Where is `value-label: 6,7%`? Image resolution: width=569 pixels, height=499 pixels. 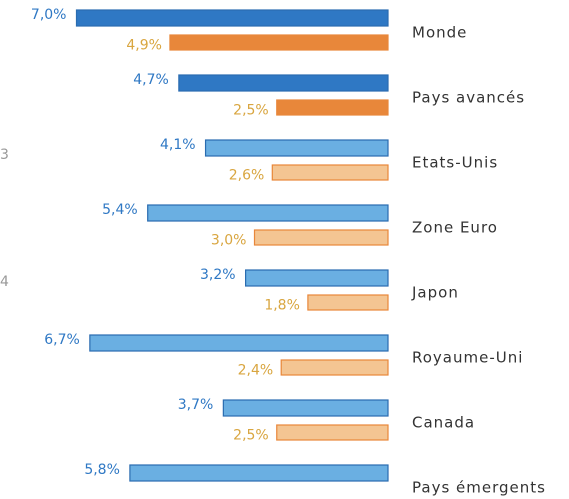 value-label: 6,7% is located at coordinates (62, 340).